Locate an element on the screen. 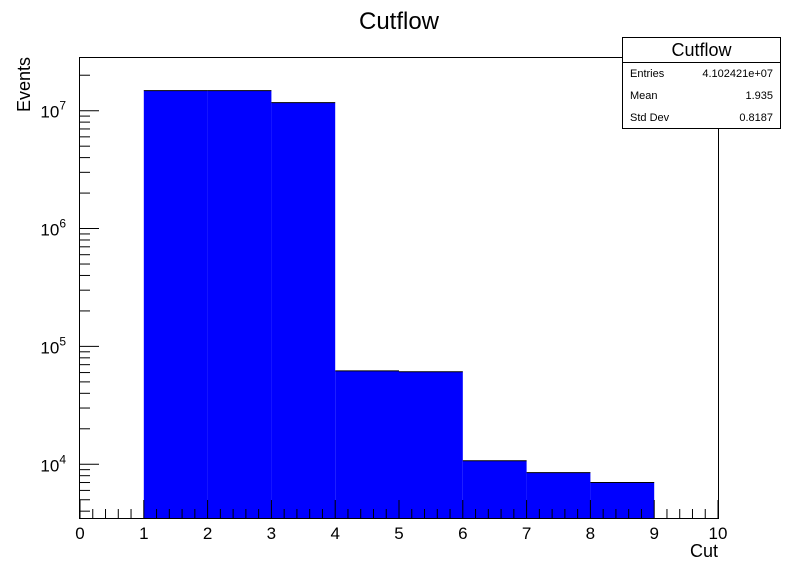 The image size is (798, 576). y-axis-ticks: 10⁴ 10⁵ 10⁶ 10⁷ is located at coordinates (69, 293).